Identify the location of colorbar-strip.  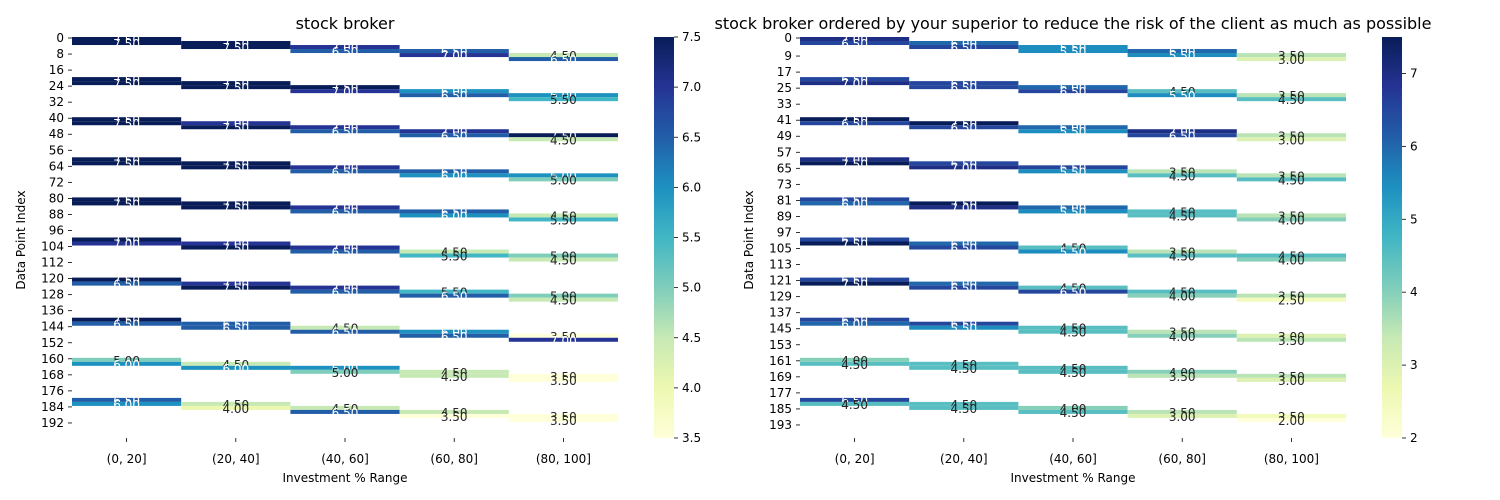
(664, 237).